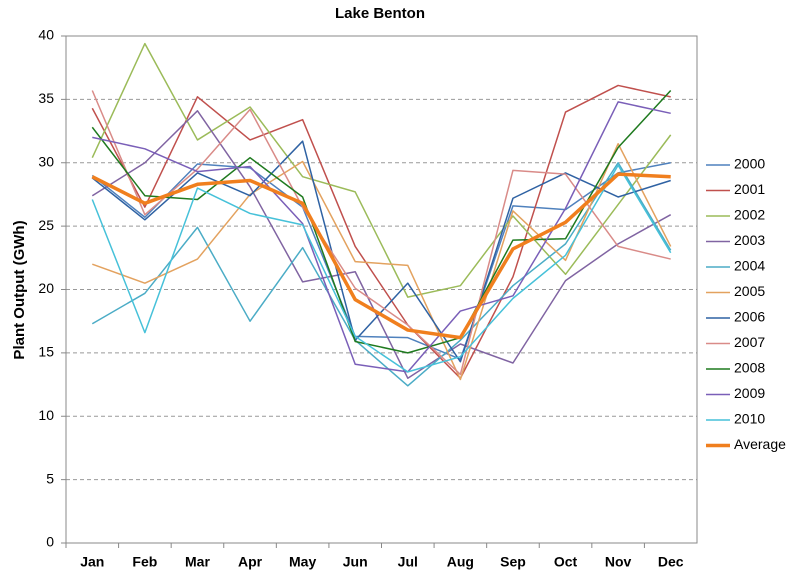 This screenshot has height=579, width=798. I want to click on legend-label: 2001, so click(749, 189).